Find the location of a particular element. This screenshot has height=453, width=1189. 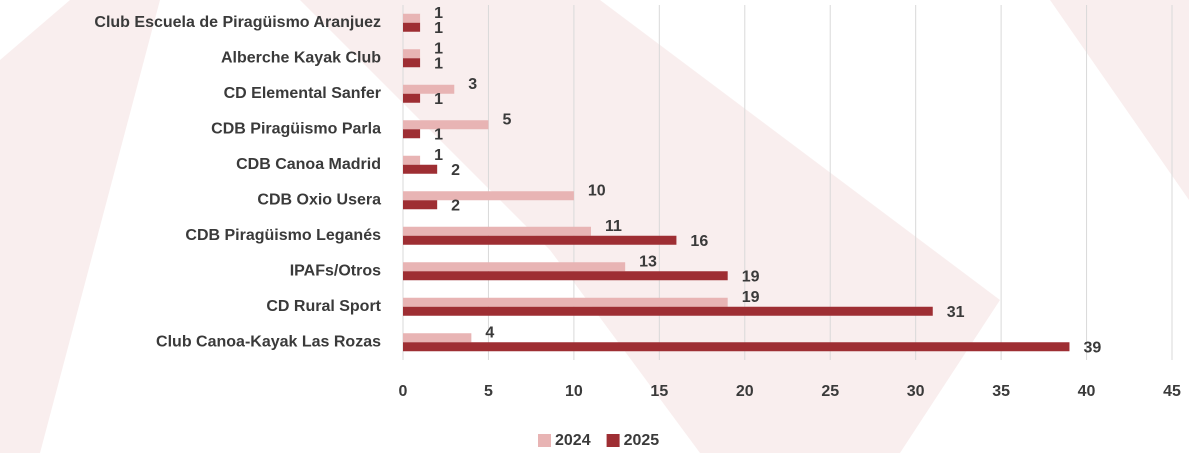

x-tick-label: 45 is located at coordinates (1172, 391).